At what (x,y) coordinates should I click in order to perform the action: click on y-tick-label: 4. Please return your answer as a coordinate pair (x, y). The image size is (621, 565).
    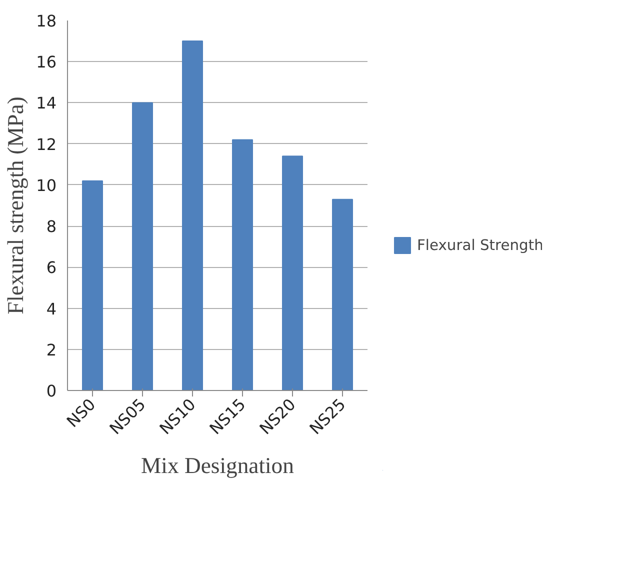
    Looking at the image, I should click on (51, 308).